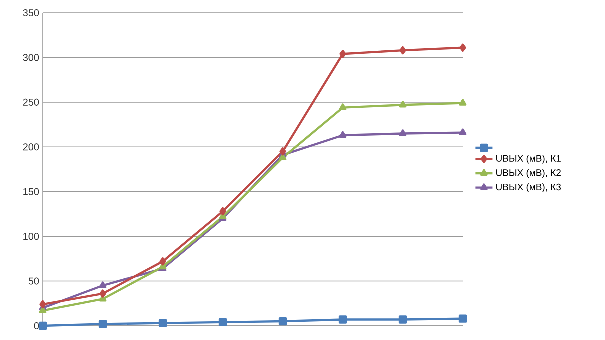 Image resolution: width=605 pixels, height=340 pixels. What do you see at coordinates (31, 58) in the screenshot?
I see `y-tick-label: 300` at bounding box center [31, 58].